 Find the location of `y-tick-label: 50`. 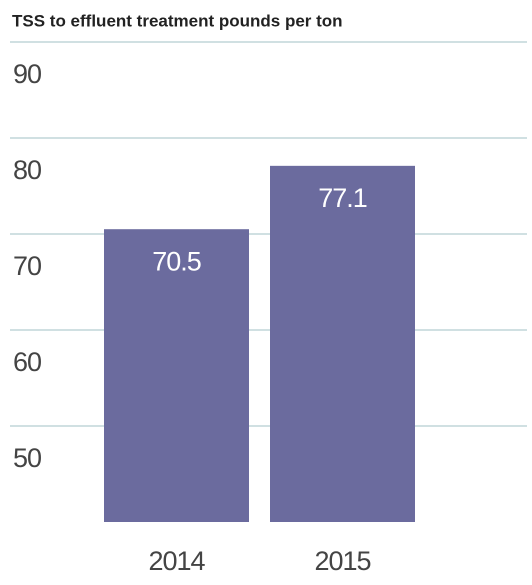

y-tick-label: 50 is located at coordinates (27, 458).